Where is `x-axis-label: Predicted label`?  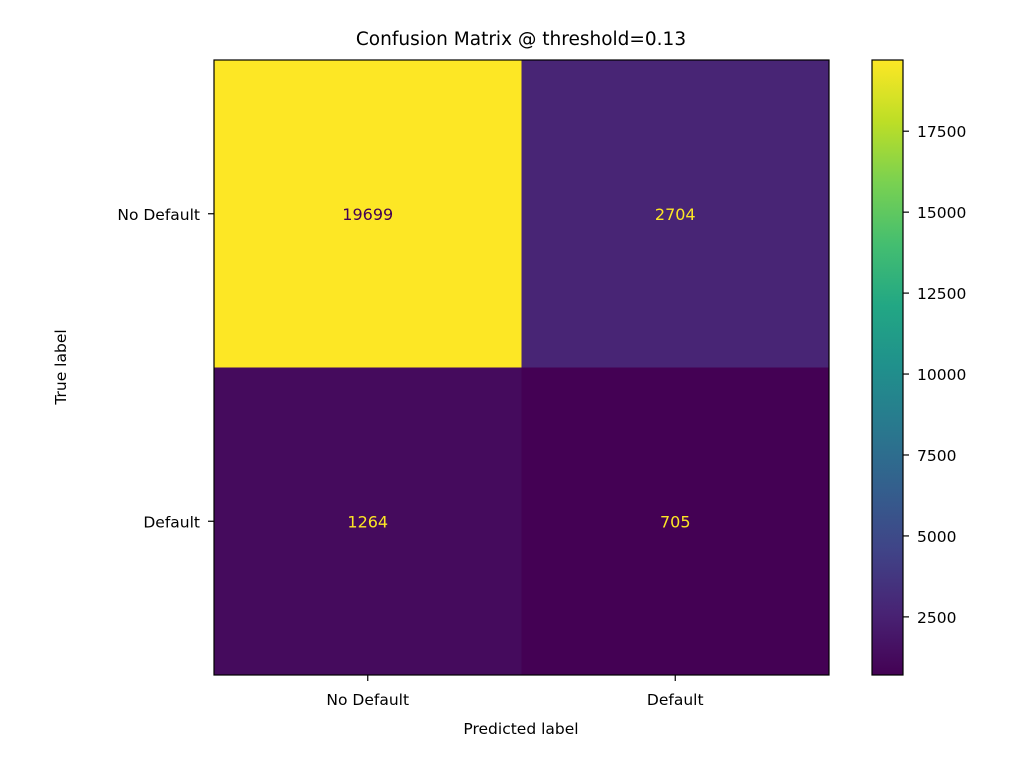 x-axis-label: Predicted label is located at coordinates (520, 729).